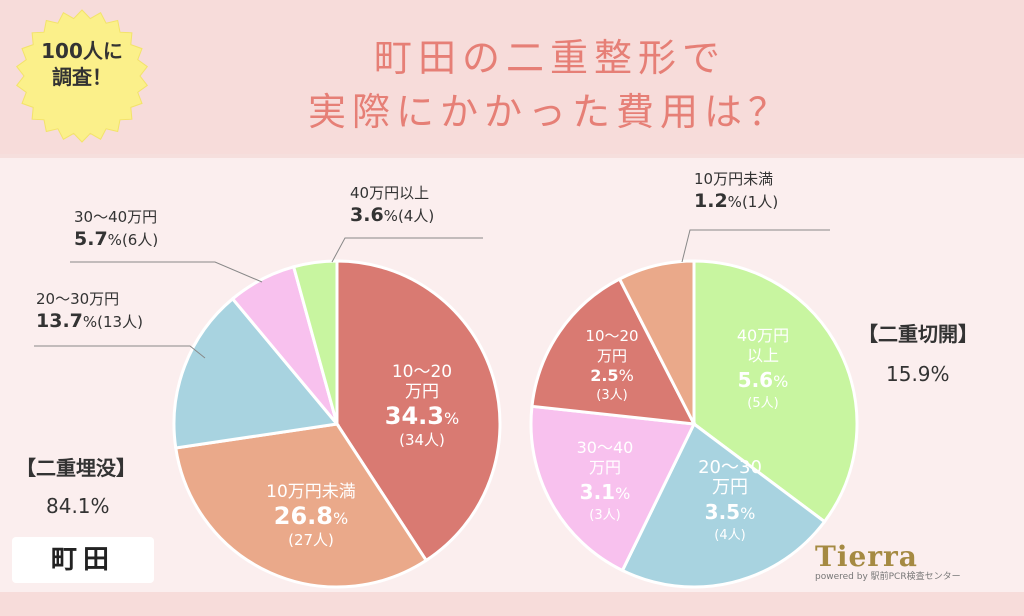 This screenshot has height=616, width=1024. Describe the element at coordinates (422, 392) in the screenshot. I see `inlabel-10-20-line2: 万円` at that location.